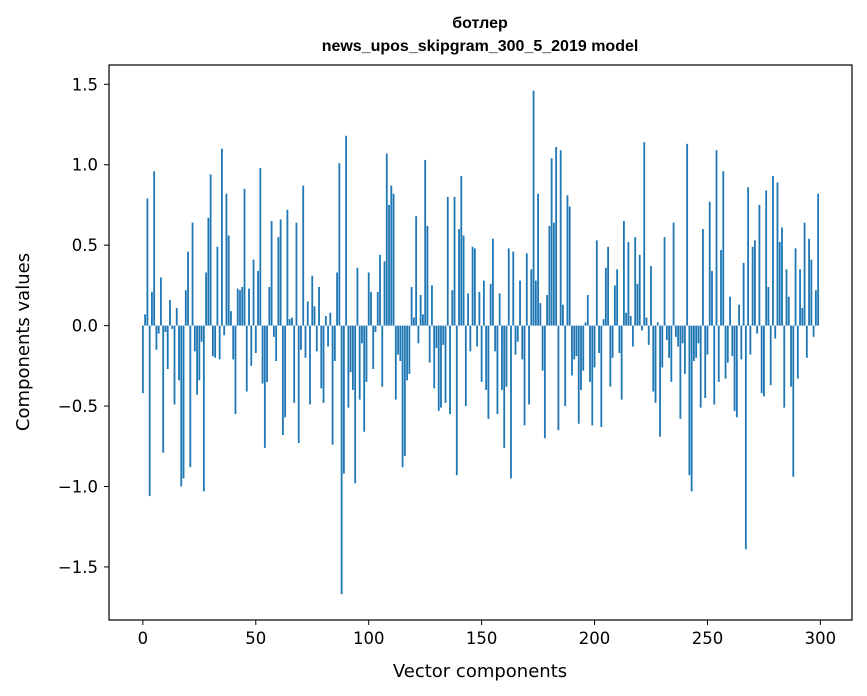  I want to click on x-tick-label: 50, so click(255, 638).